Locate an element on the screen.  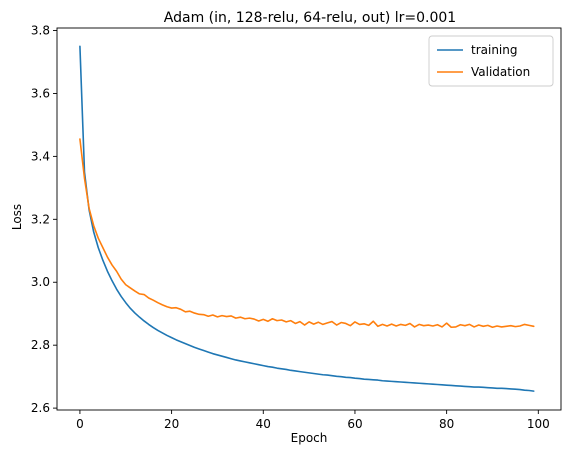
legend: training Validation is located at coordinates (491, 61).